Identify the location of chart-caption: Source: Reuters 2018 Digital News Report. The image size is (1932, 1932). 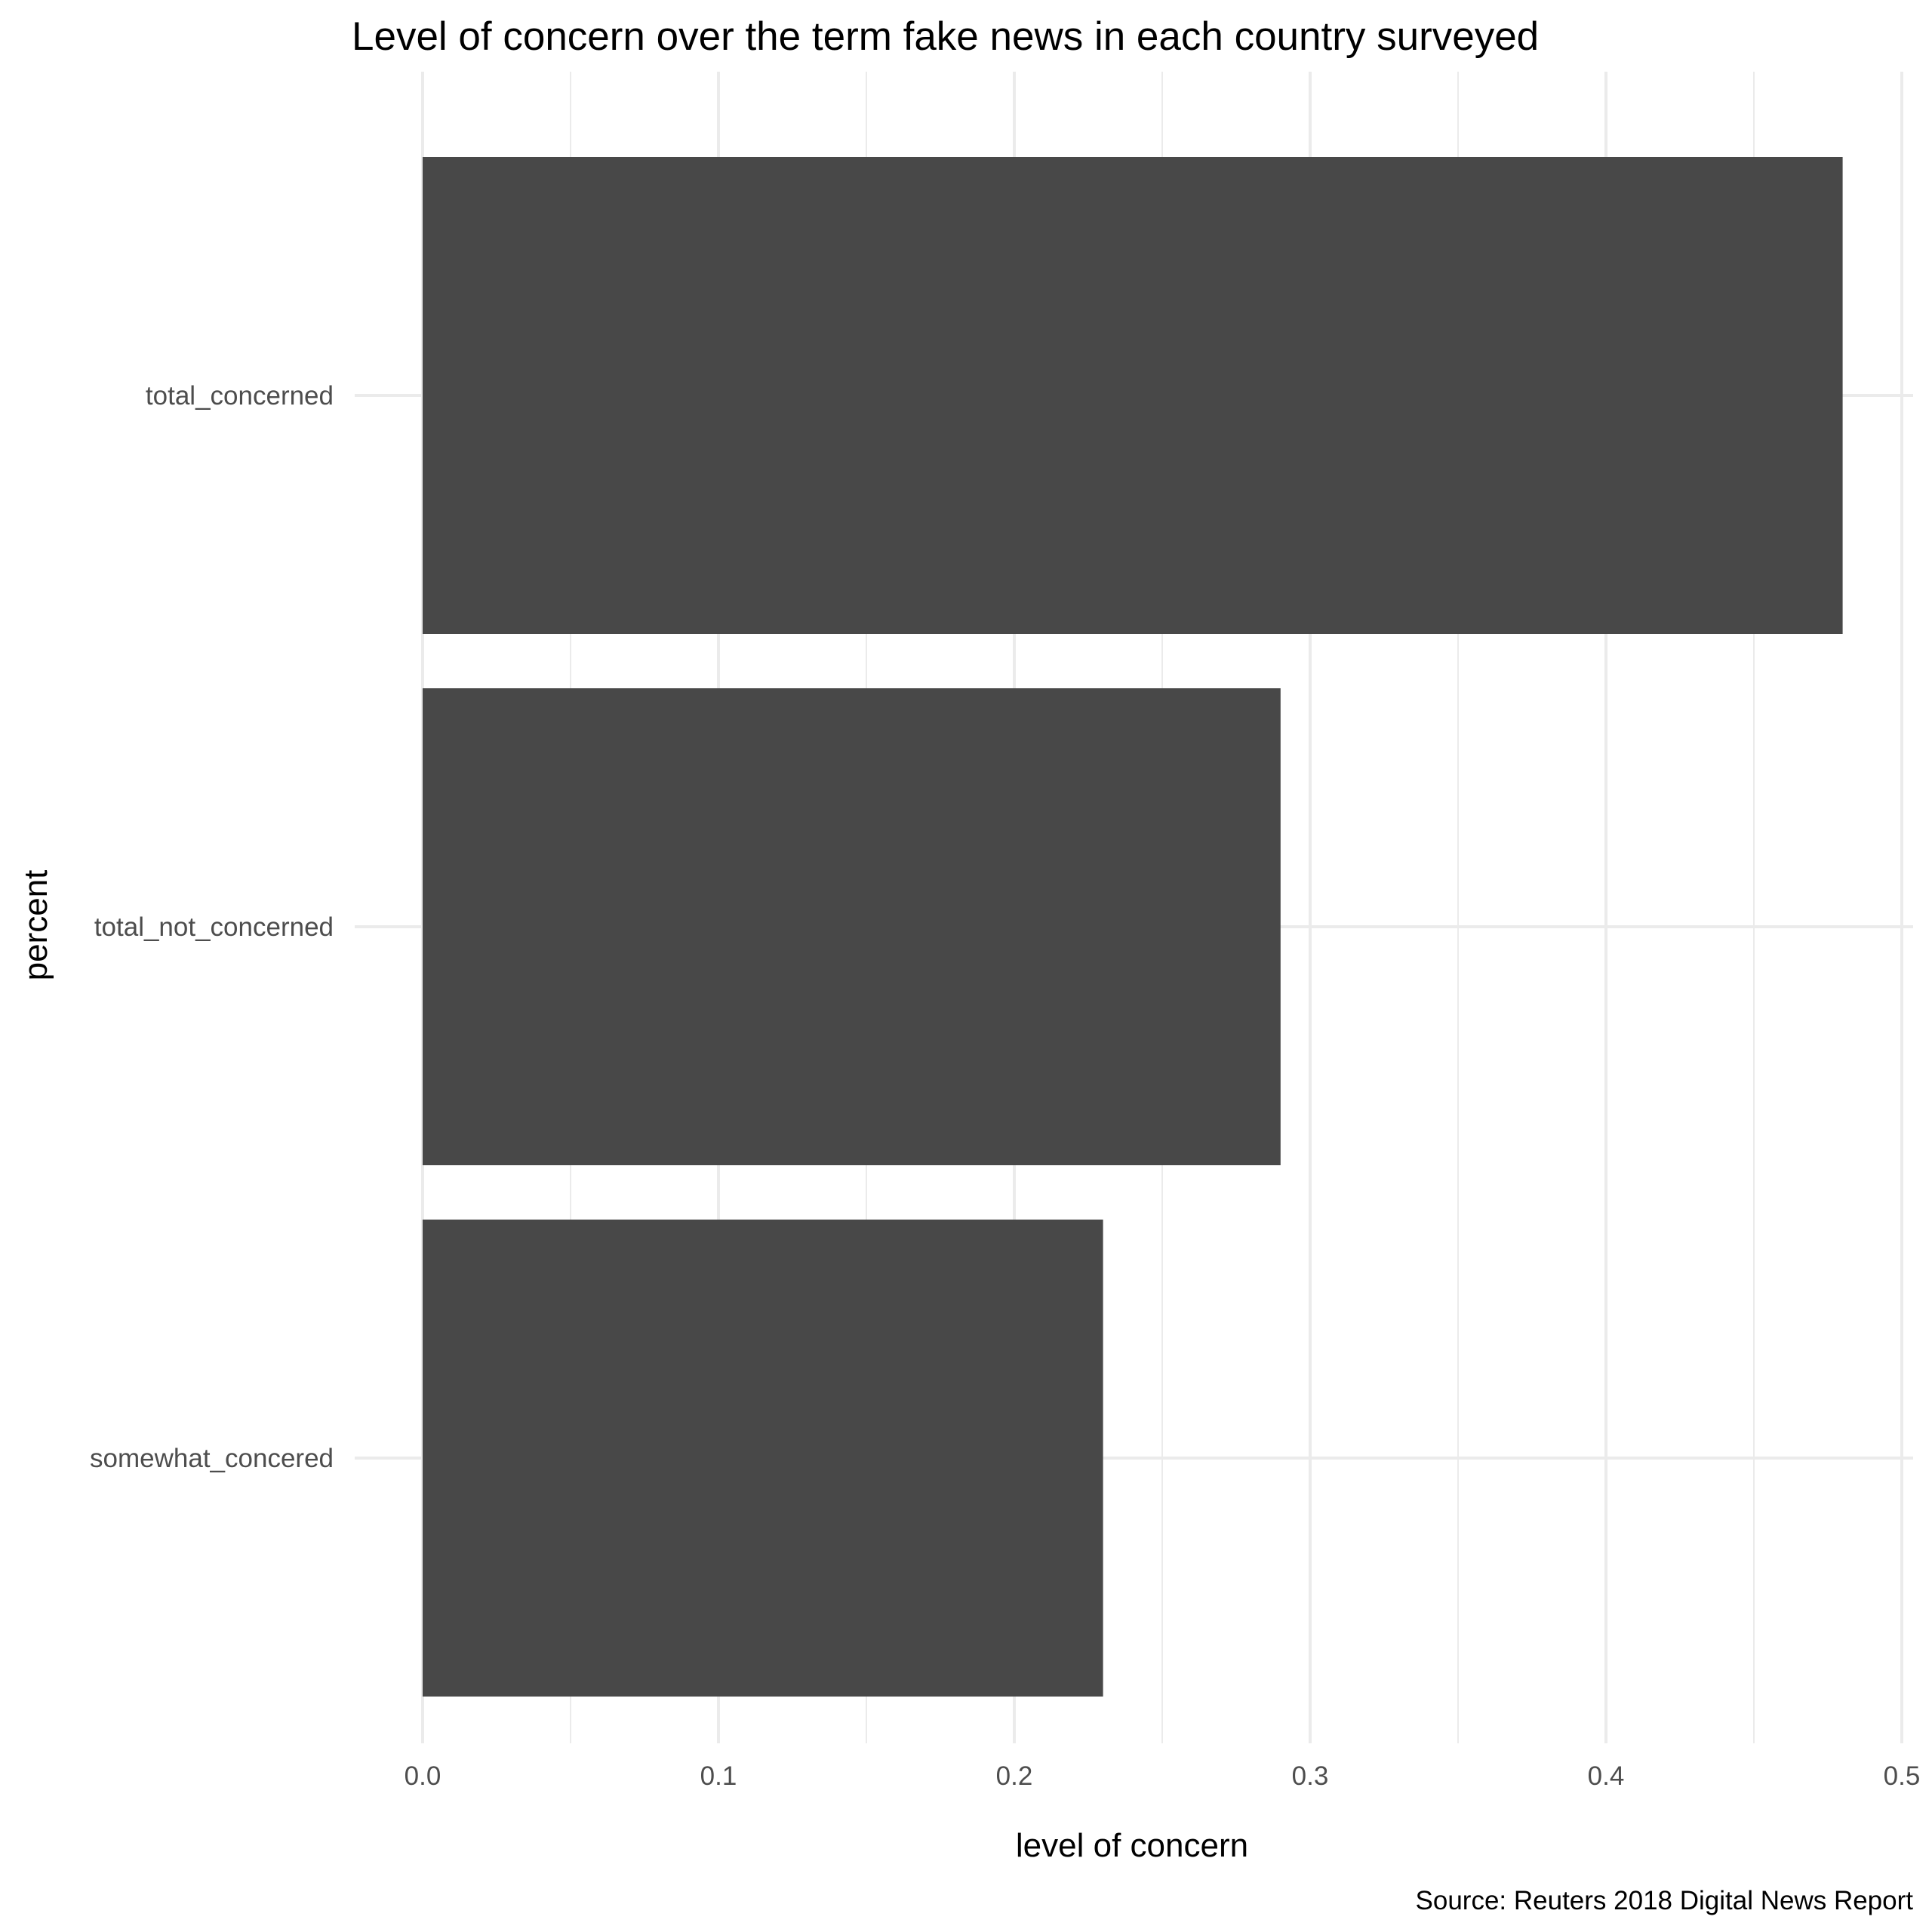
(1665, 1900).